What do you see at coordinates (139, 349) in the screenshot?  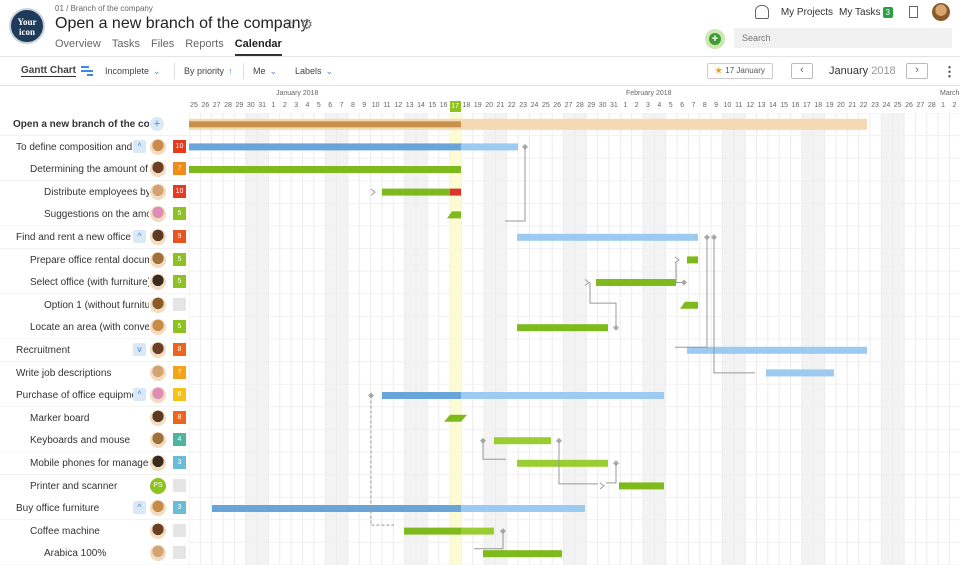 I see `expand-icon: v` at bounding box center [139, 349].